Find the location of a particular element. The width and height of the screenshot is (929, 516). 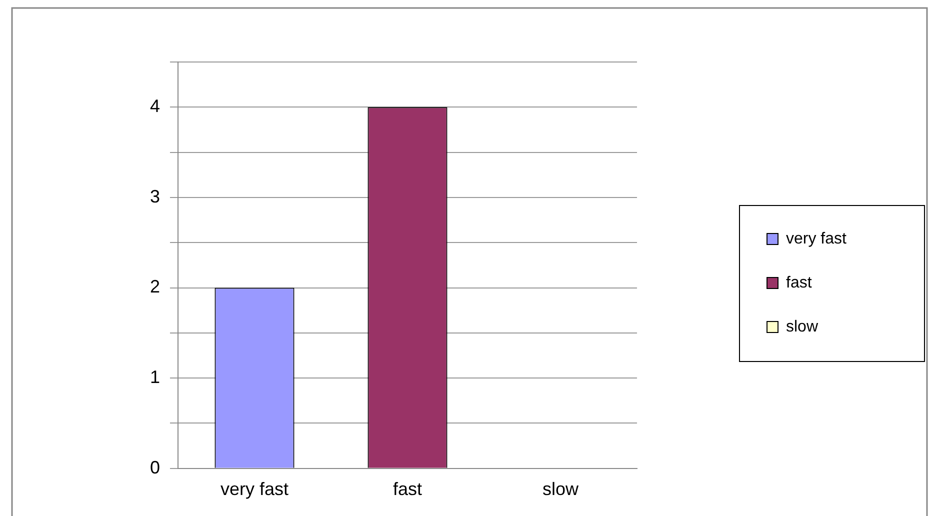

y-tick-label: 1 is located at coordinates (155, 377).